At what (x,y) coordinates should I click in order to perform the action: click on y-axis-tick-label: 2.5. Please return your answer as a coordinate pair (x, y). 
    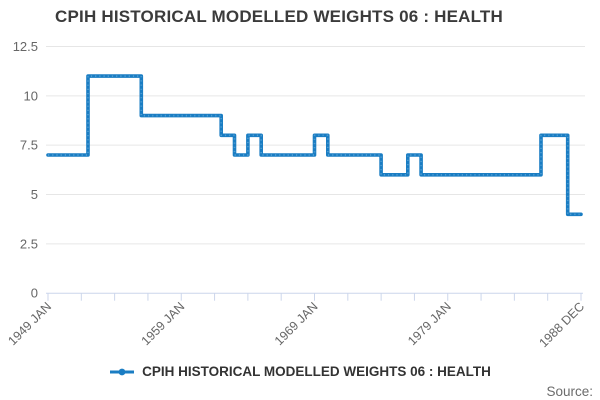
    Looking at the image, I should click on (29, 243).